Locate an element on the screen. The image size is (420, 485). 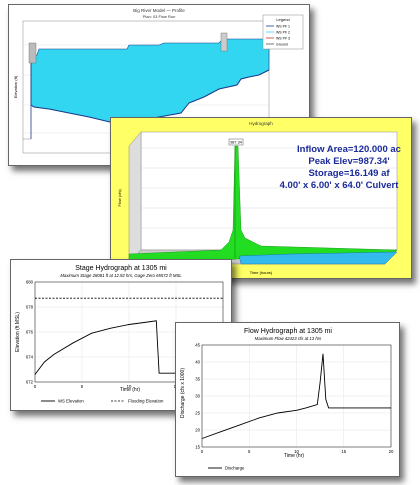
profile-legend-item: WS PF 2 is located at coordinates (283, 33).